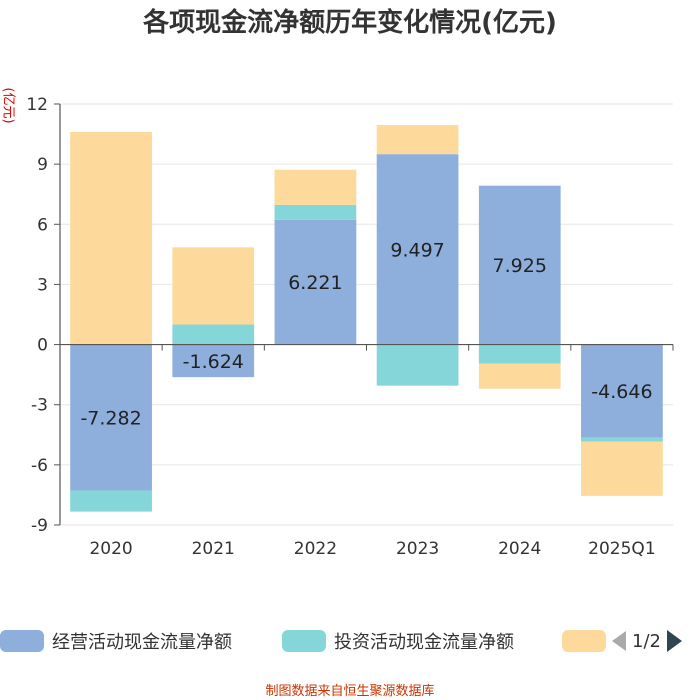  I want to click on x-tick-label-2021: 2021, so click(213, 549).